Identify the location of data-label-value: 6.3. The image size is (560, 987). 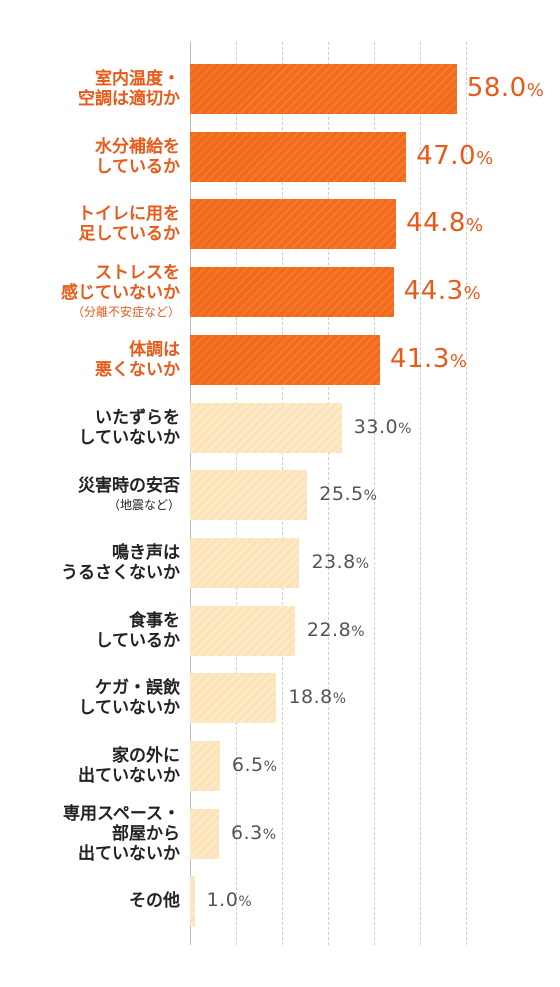
(246, 832).